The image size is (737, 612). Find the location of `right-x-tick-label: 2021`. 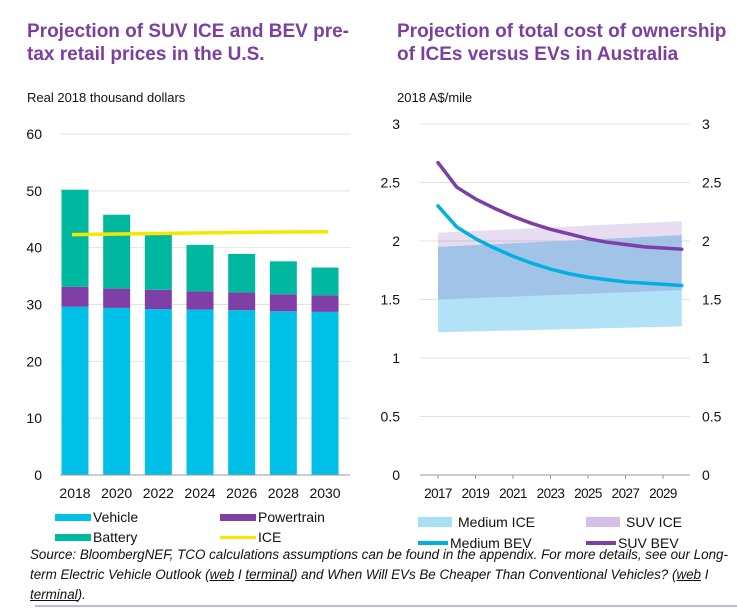

right-x-tick-label: 2021 is located at coordinates (513, 493).